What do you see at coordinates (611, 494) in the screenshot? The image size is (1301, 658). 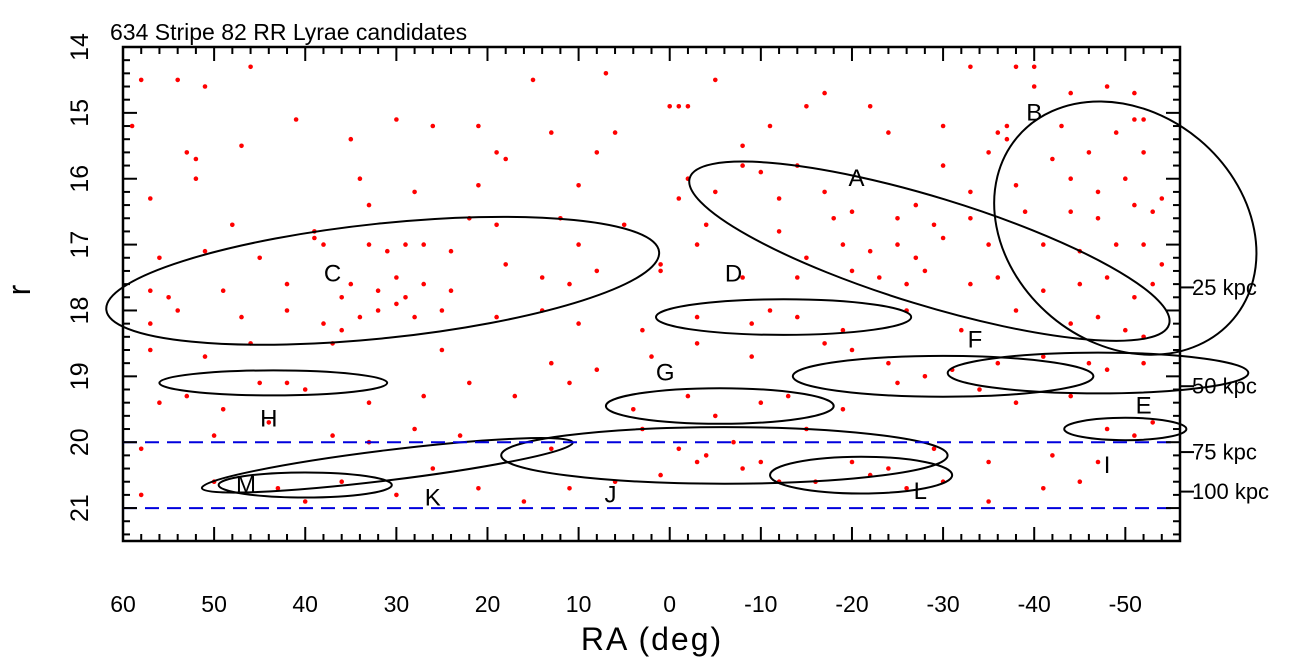 I see `region-label-j: J` at bounding box center [611, 494].